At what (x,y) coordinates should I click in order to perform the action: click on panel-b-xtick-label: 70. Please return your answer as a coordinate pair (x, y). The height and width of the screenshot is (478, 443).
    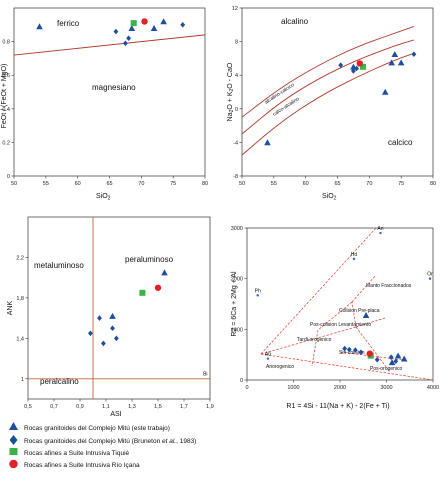
    Looking at the image, I should click on (369, 184).